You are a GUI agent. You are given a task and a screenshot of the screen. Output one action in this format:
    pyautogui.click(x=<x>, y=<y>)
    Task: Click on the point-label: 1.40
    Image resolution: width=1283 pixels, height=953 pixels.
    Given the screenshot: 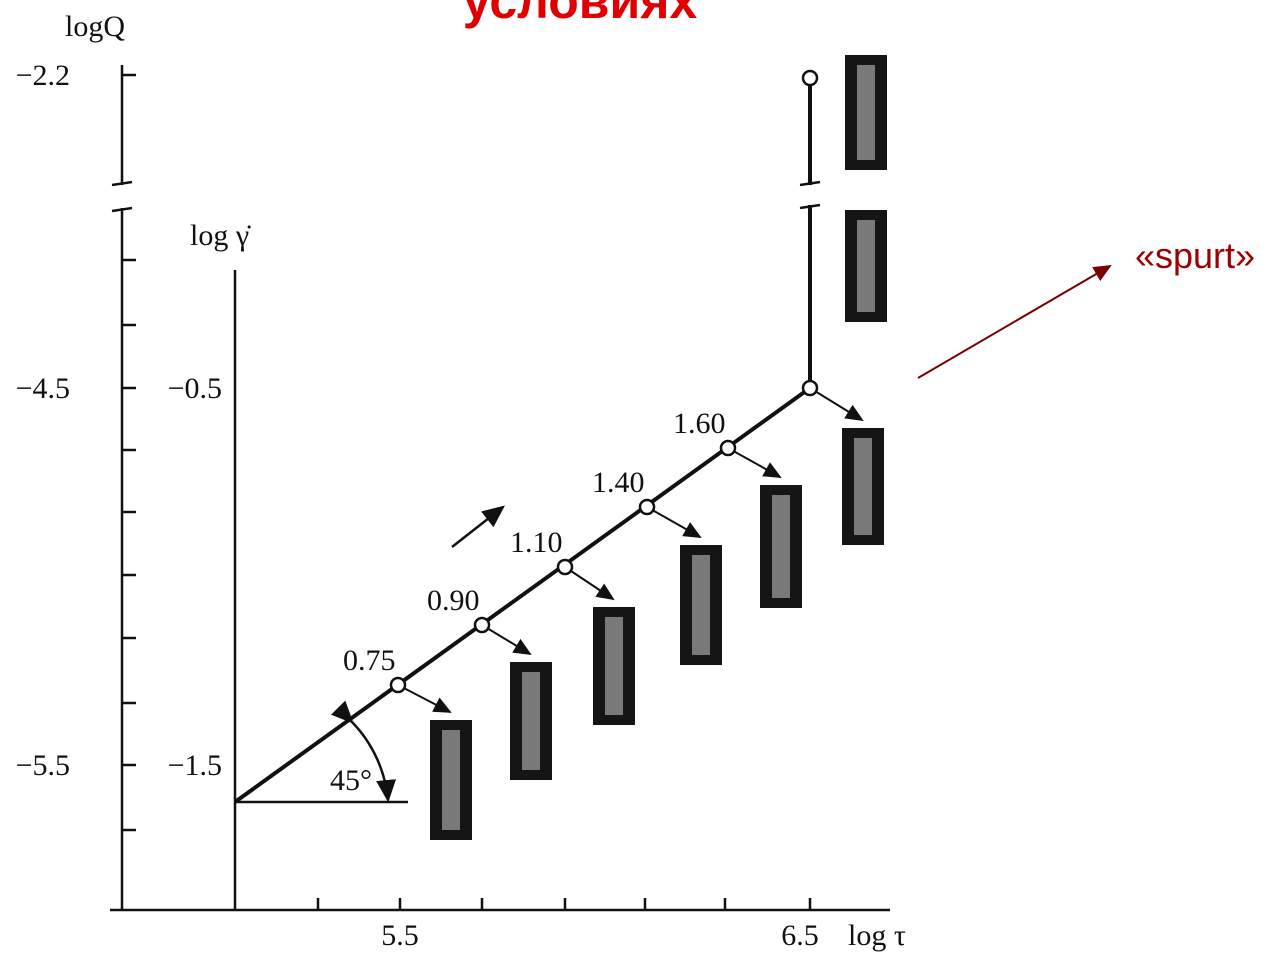 What is the action you would take?
    pyautogui.click(x=618, y=482)
    